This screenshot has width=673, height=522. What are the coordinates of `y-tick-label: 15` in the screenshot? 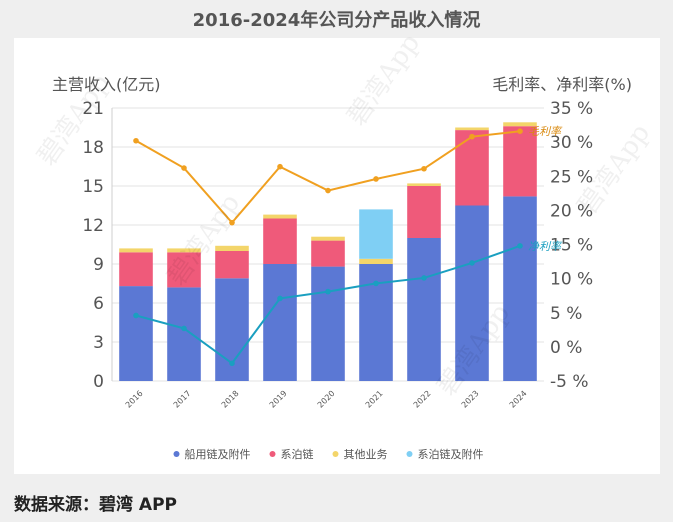 It's located at (93, 187).